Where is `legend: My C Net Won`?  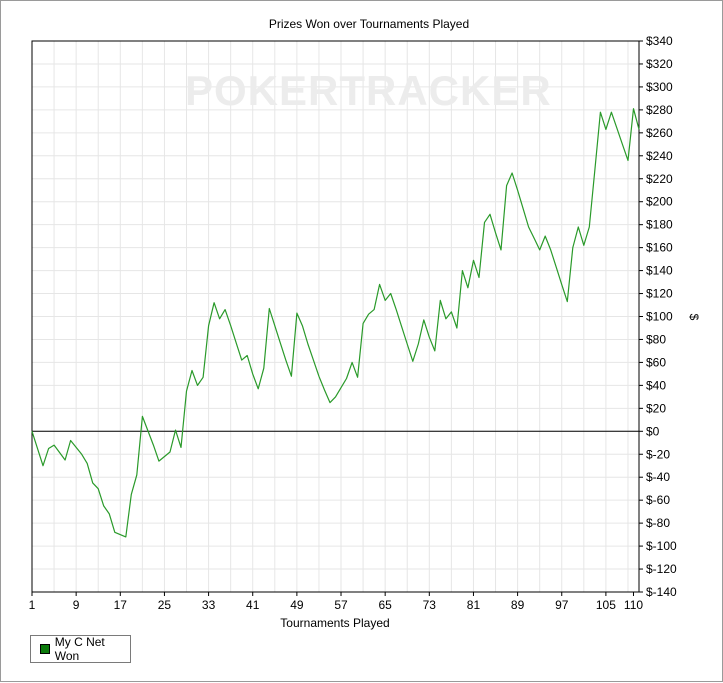
legend: My C Net Won is located at coordinates (80, 649).